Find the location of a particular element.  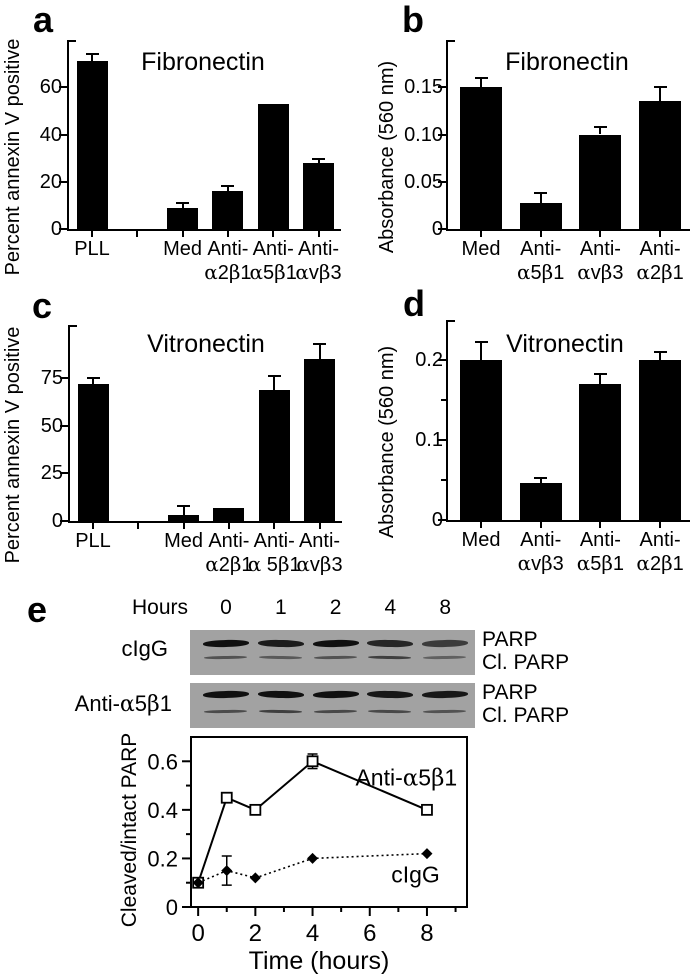

y-tick-label: 50 is located at coordinates (51, 425).